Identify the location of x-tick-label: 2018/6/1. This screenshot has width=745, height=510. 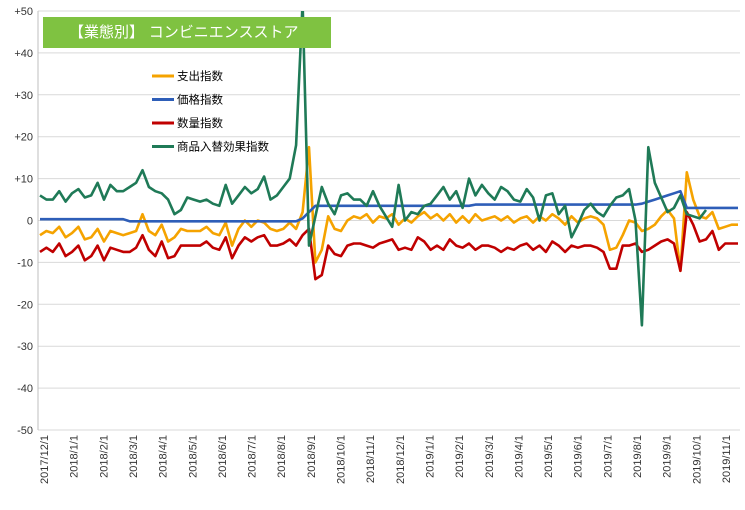
(223, 456).